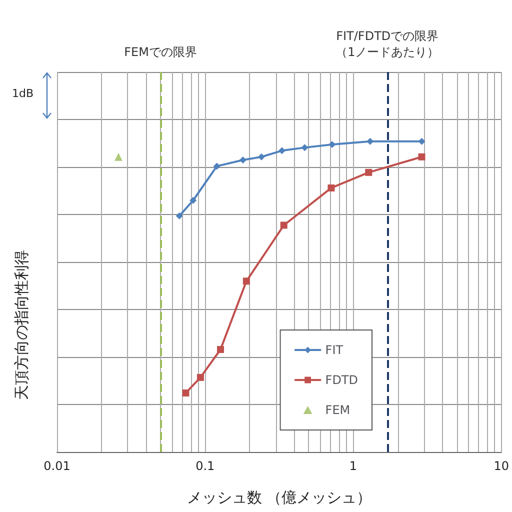 This screenshot has width=512, height=512. Describe the element at coordinates (279, 497) in the screenshot. I see `x-axis-title: メッシュ数 （億メッシュ）` at that location.